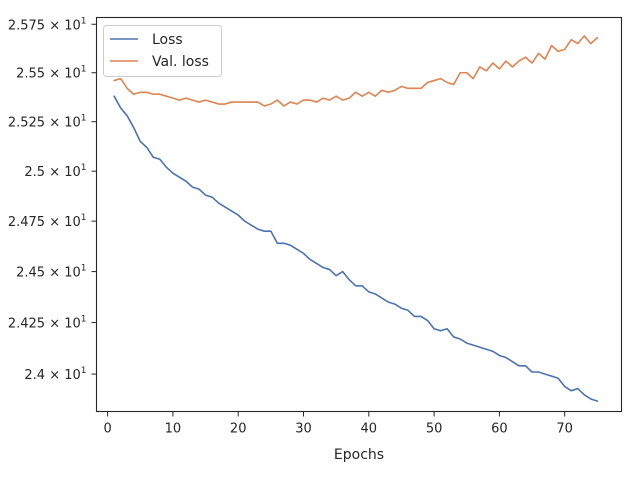 The image size is (640, 480). Describe the element at coordinates (180, 62) in the screenshot. I see `legend-label-val-loss: Val. loss` at that location.